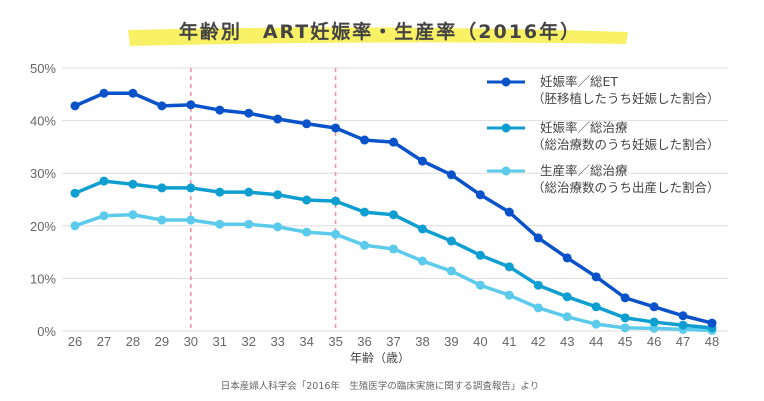 The image size is (764, 401). What do you see at coordinates (626, 144) in the screenshot?
I see `legend-sublabel: （総治療数のうち妊娠した割合）` at bounding box center [626, 144].